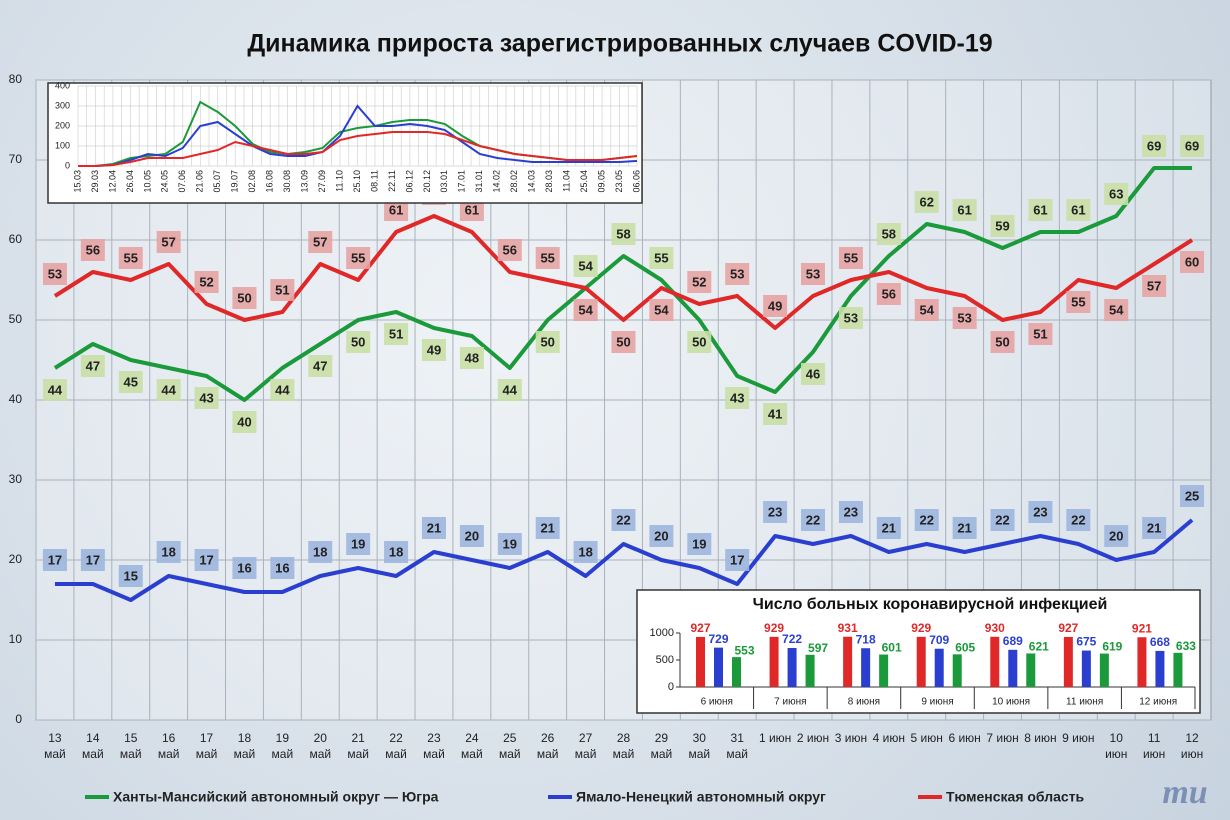 The height and width of the screenshot is (820, 1230). I want to click on x-tick-label: 17 май, so click(206, 746).